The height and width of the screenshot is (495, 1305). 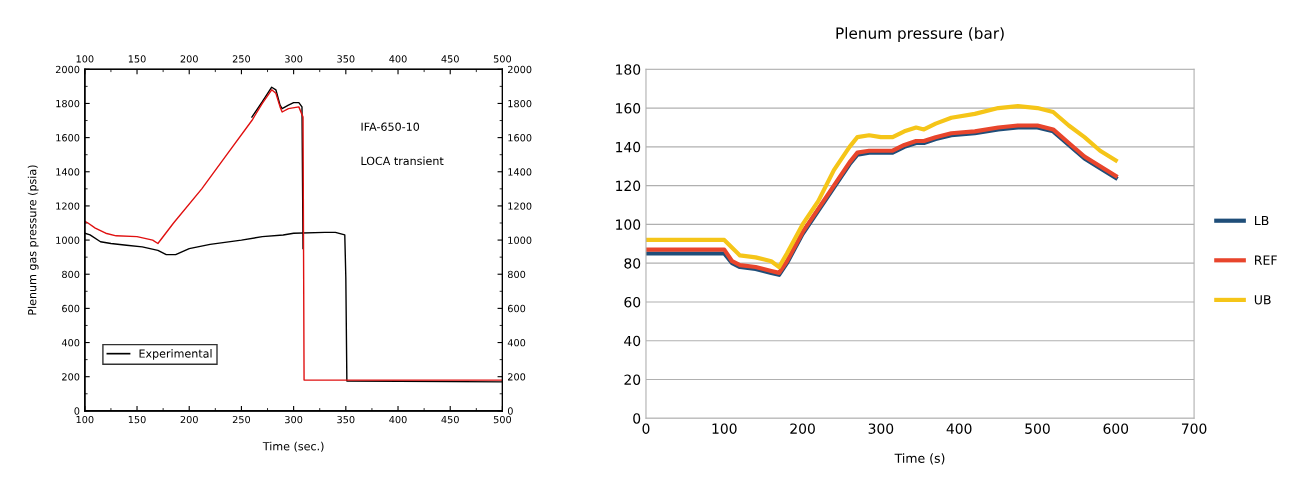 What do you see at coordinates (628, 186) in the screenshot?
I see `y-tick-label: 120` at bounding box center [628, 186].